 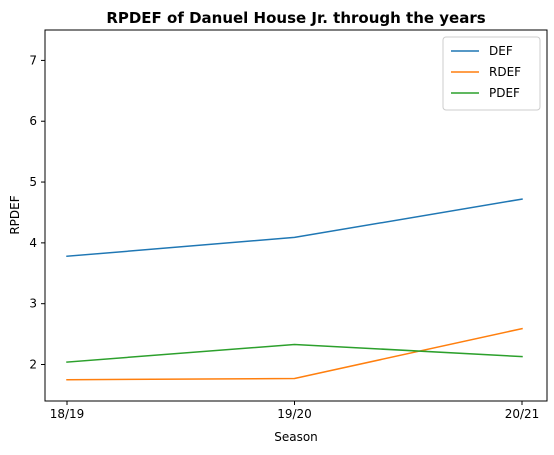 What do you see at coordinates (505, 72) in the screenshot?
I see `legend-label-rdef: RDEF` at bounding box center [505, 72].